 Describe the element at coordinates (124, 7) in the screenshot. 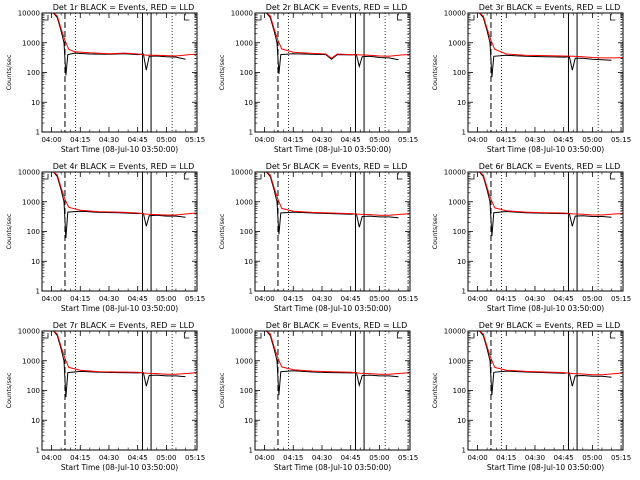

I see `panel-title: Det 1r BLACK = Events, RED = LLD` at that location.